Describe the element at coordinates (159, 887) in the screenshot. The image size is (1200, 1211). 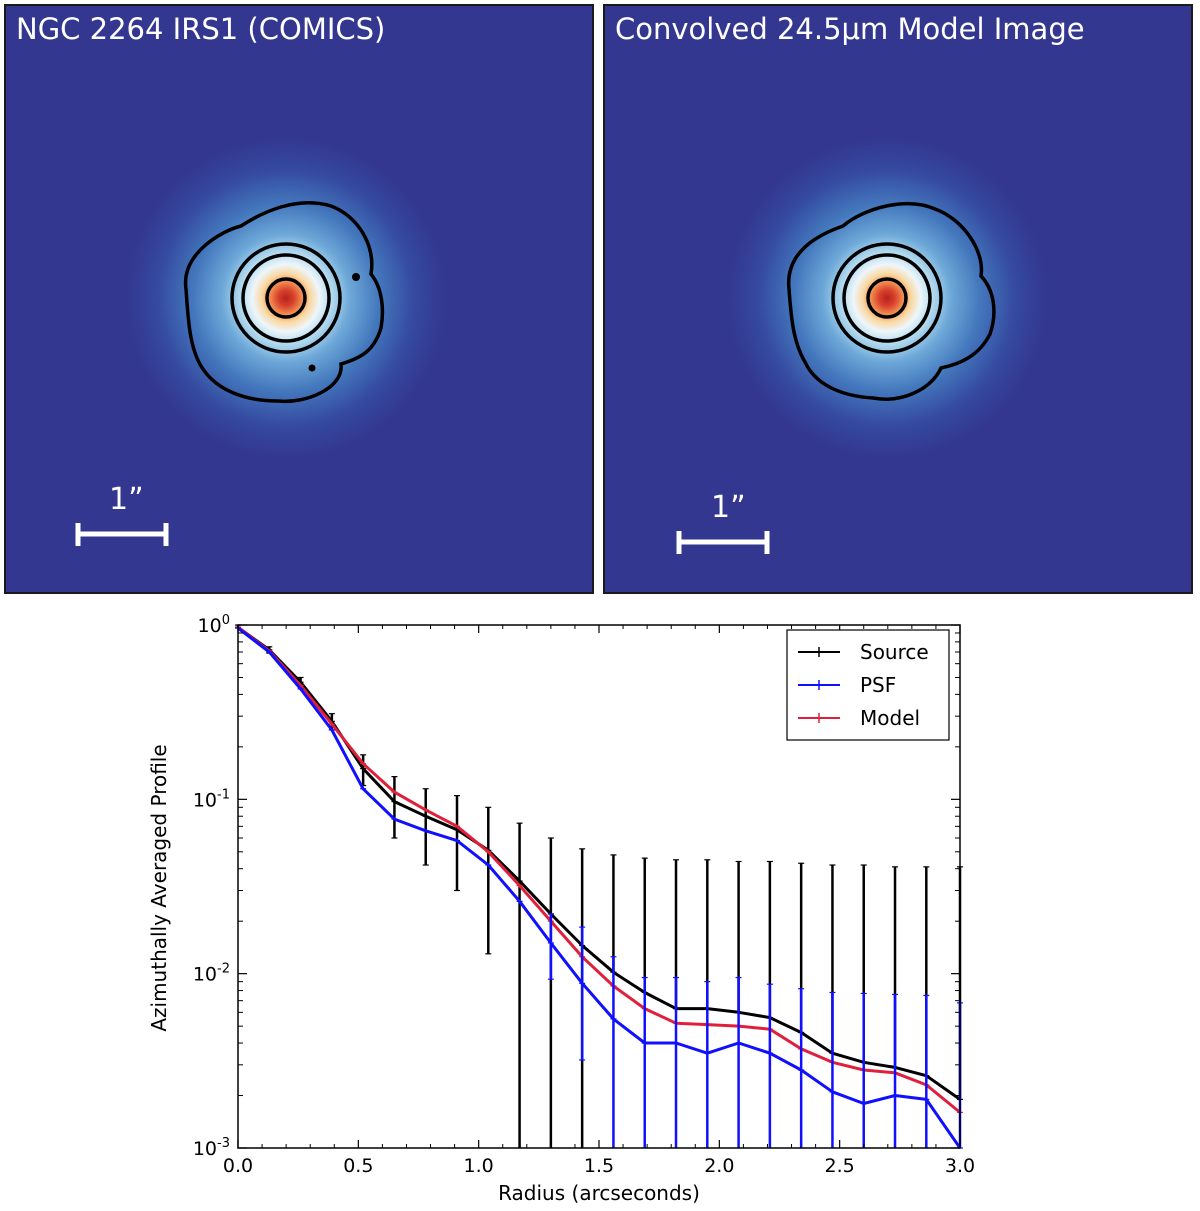
I see `y-axis-label: Azimuthally Averaged Profile` at that location.